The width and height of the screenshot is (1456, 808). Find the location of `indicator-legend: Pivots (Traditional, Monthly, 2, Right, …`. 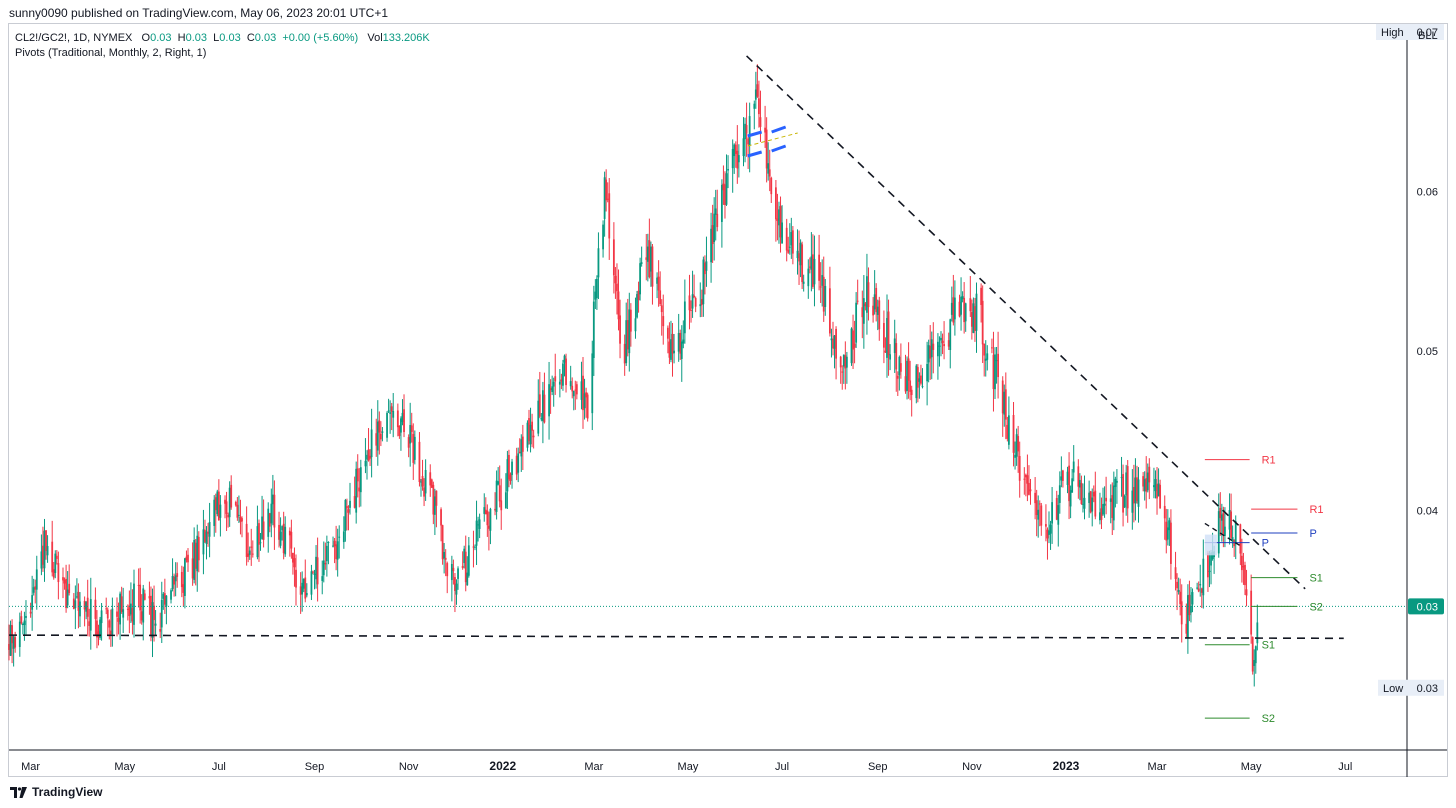

indicator-legend: Pivots (Traditional, Monthly, 2, Right, … is located at coordinates (111, 53).